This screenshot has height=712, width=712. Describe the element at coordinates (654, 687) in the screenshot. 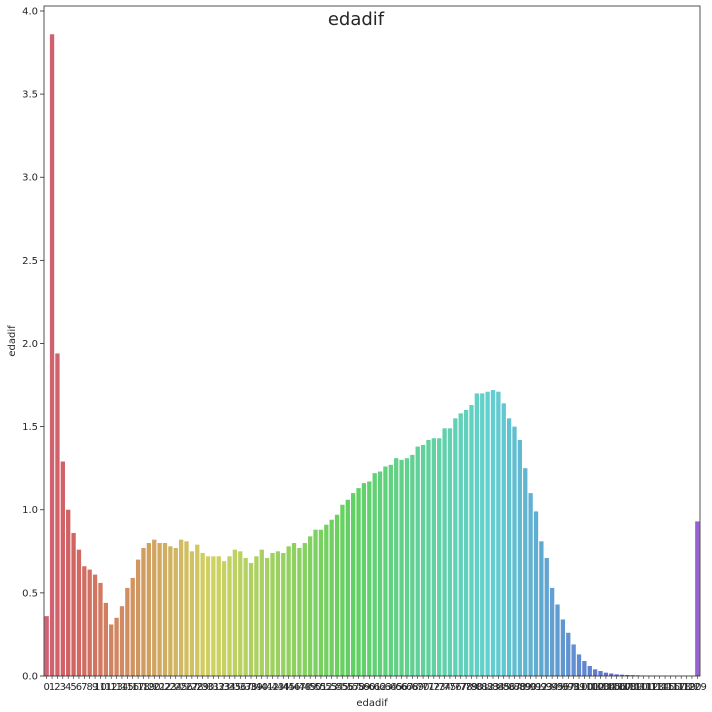

I see `x-tick-label: 113` at that location.